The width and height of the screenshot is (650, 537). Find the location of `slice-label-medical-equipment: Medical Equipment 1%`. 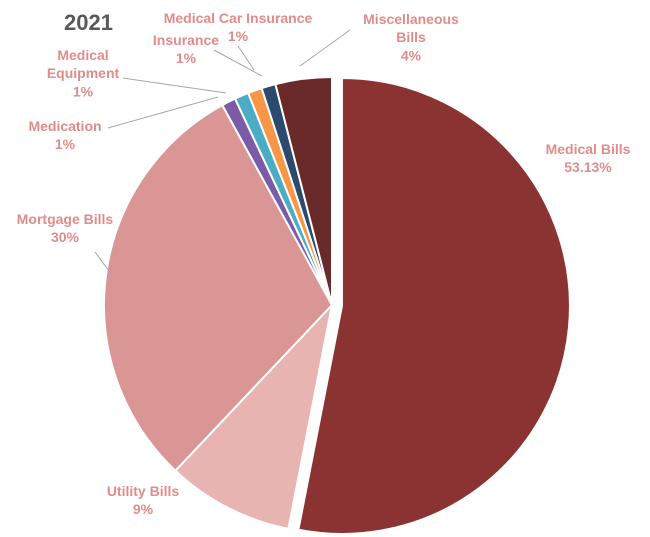

slice-label-medical-equipment: Medical Equipment 1% is located at coordinates (83, 73).